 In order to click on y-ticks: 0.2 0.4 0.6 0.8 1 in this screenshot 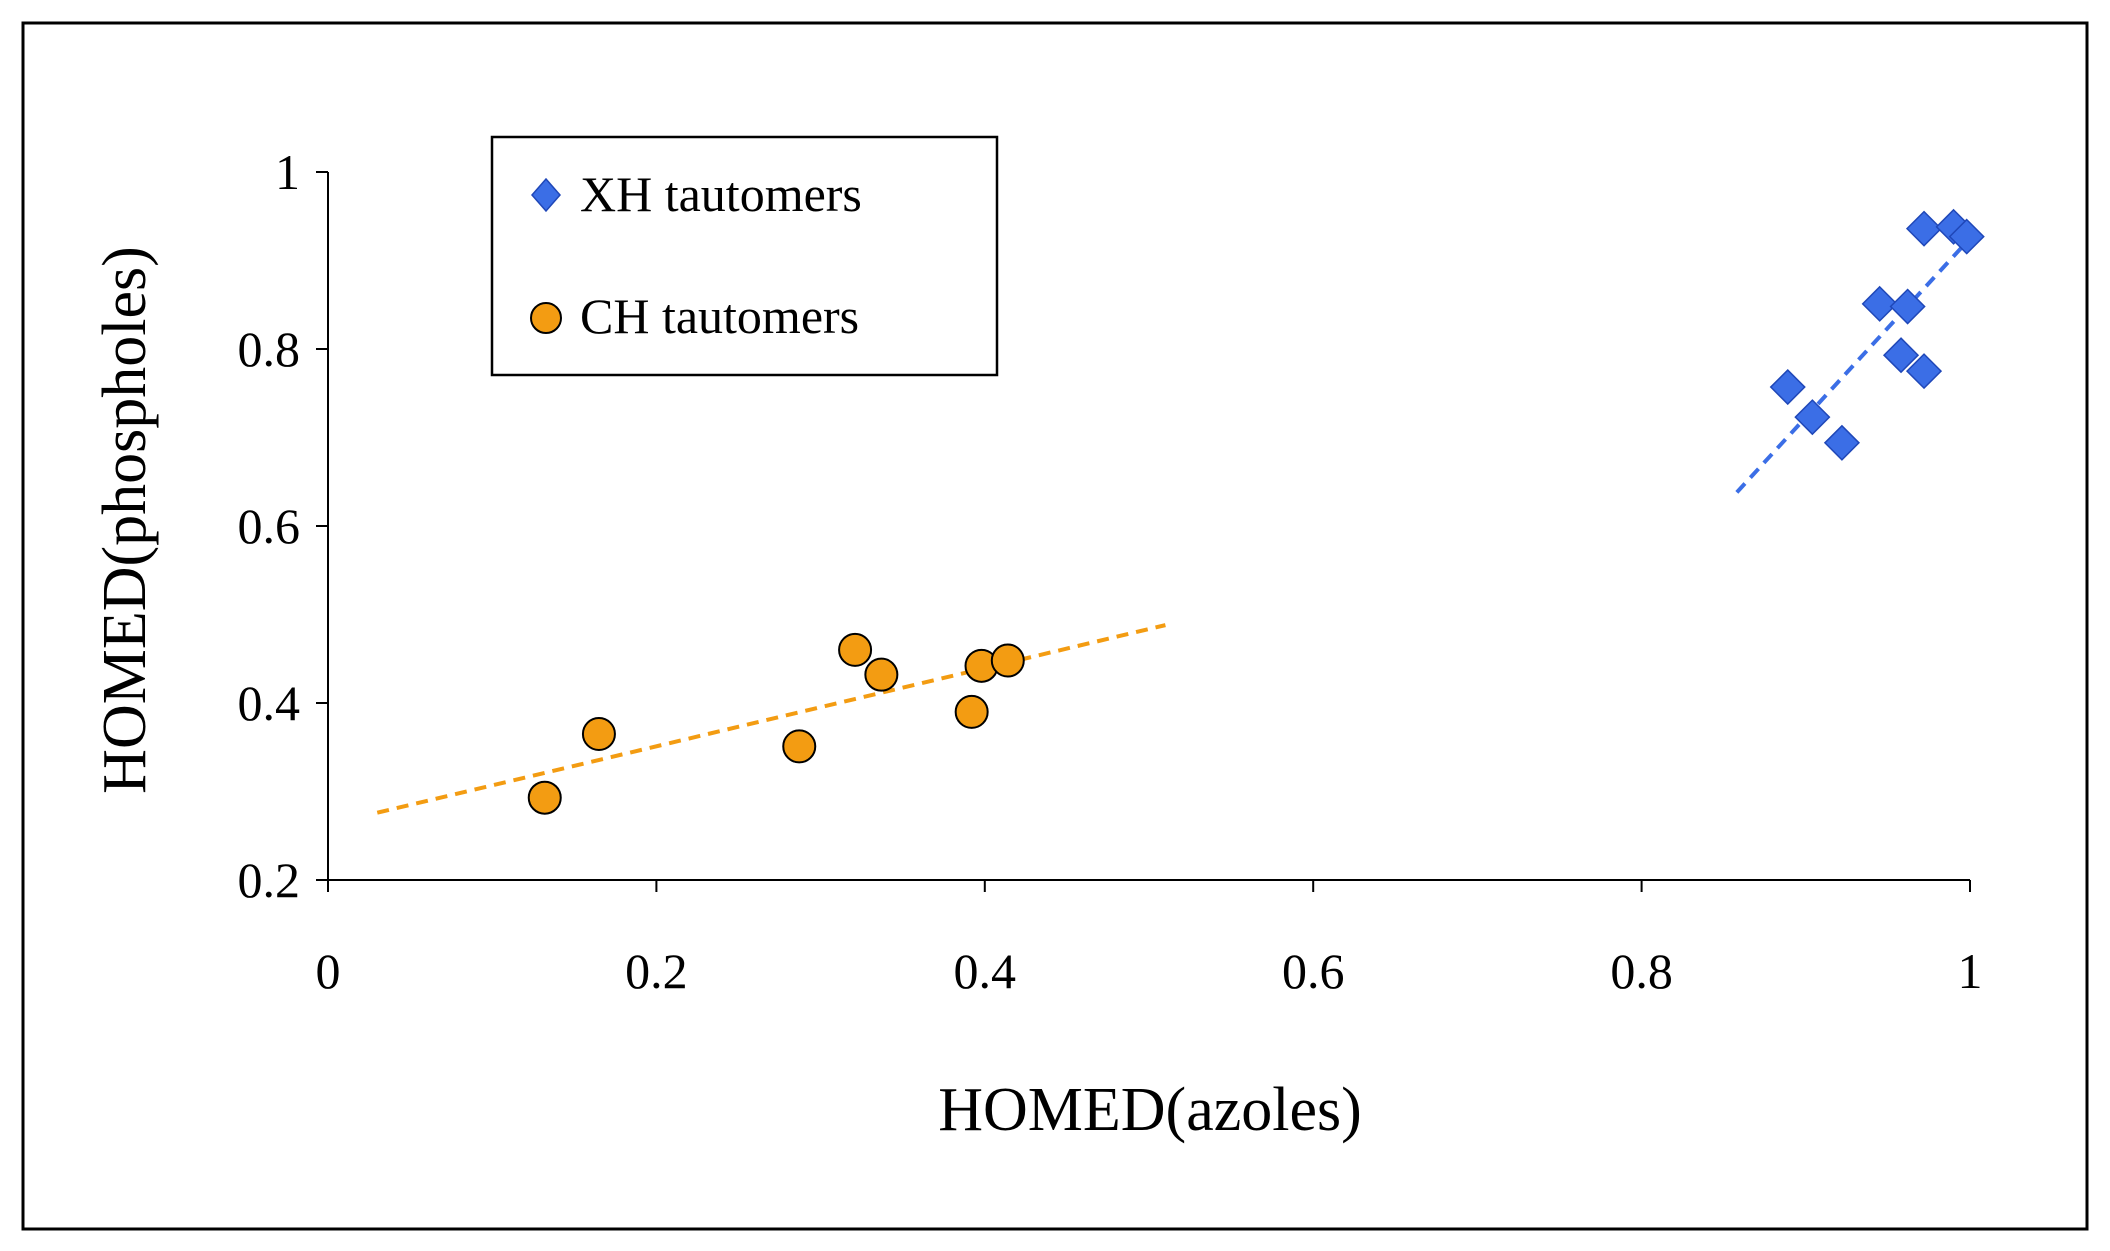, I will do `click(283, 526)`.